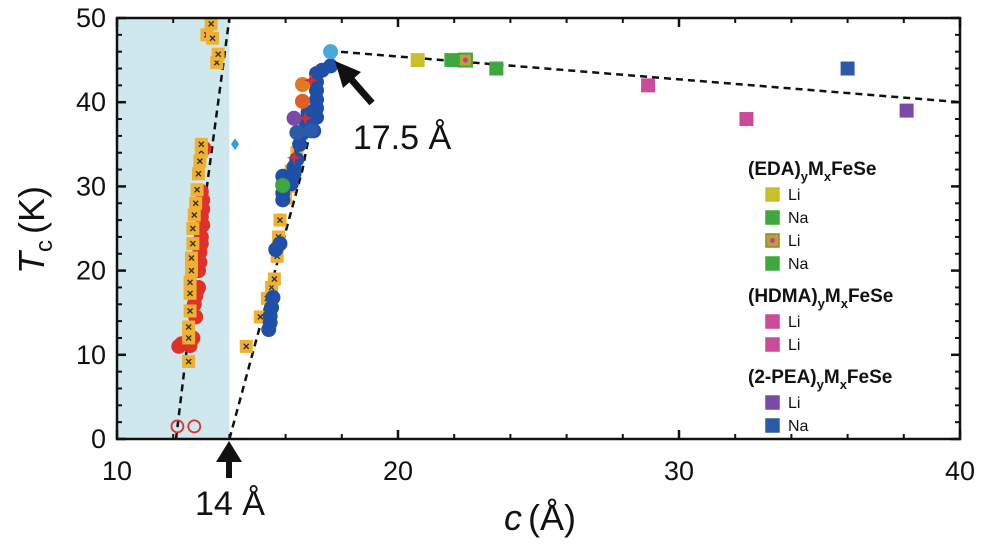 This screenshot has height=548, width=995. I want to click on y-tick-label: 40, so click(91, 102).